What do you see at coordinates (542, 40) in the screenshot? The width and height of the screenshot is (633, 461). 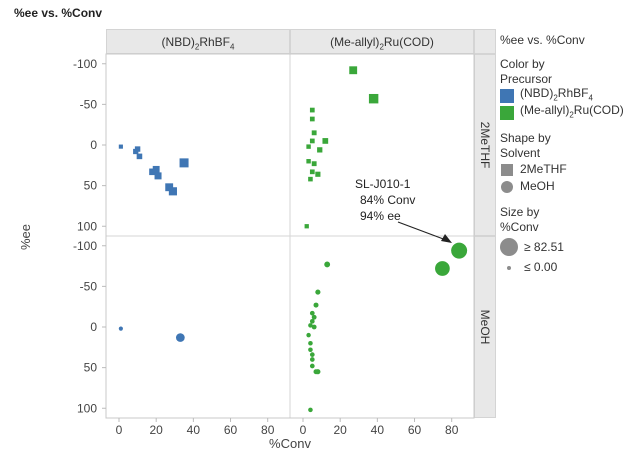 I see `legend-title: %ee vs. %Conv` at bounding box center [542, 40].